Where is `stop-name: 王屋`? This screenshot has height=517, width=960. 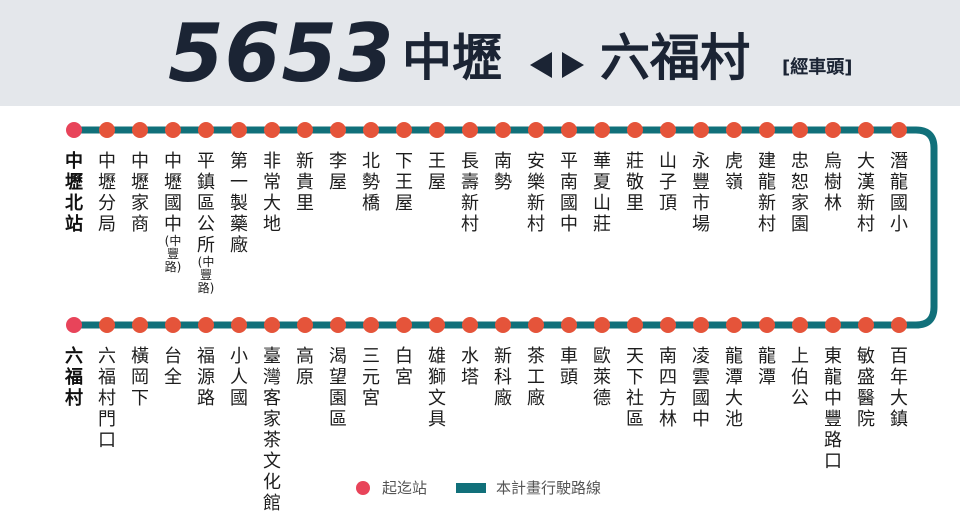
stop-name: 王屋 is located at coordinates (437, 172).